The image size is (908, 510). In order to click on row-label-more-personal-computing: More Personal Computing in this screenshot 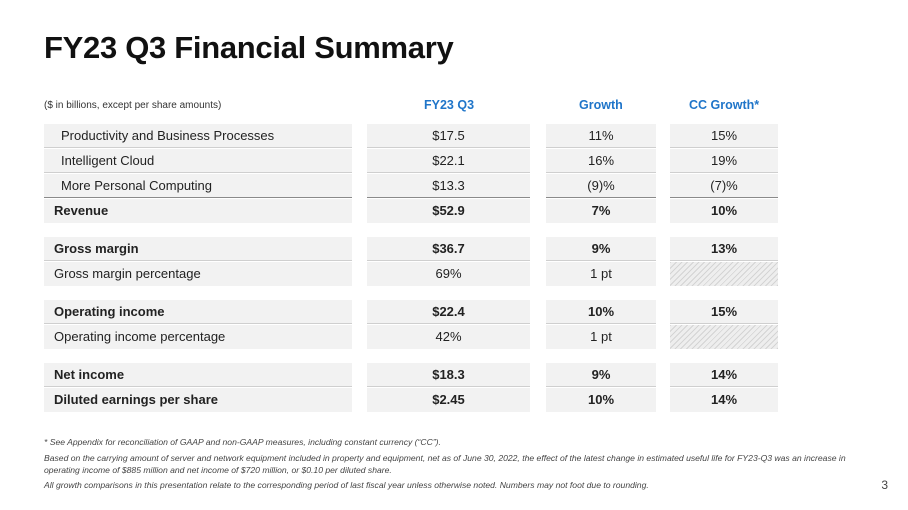, I will do `click(198, 186)`.